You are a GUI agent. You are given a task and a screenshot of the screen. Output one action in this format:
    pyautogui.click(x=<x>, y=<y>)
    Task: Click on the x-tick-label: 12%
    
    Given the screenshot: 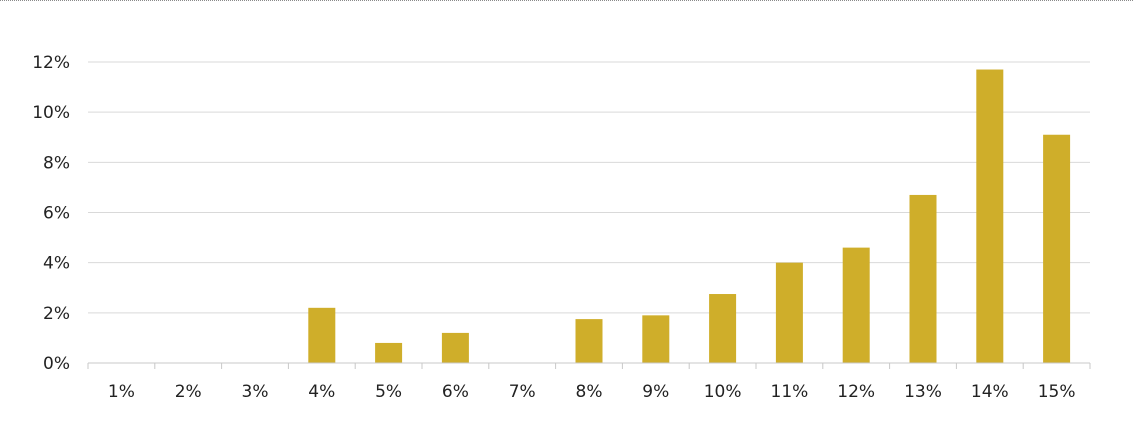 What is the action you would take?
    pyautogui.click(x=856, y=392)
    